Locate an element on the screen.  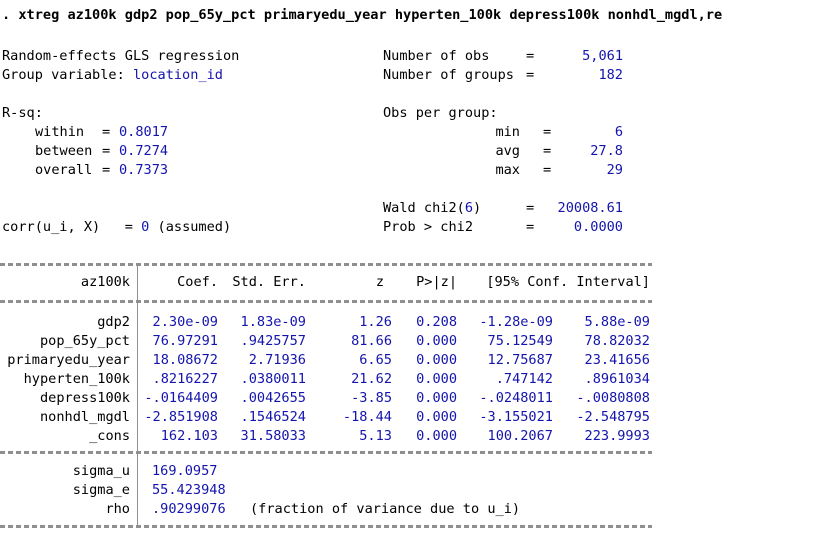
row-label: primaryedu_year is located at coordinates (68, 360).